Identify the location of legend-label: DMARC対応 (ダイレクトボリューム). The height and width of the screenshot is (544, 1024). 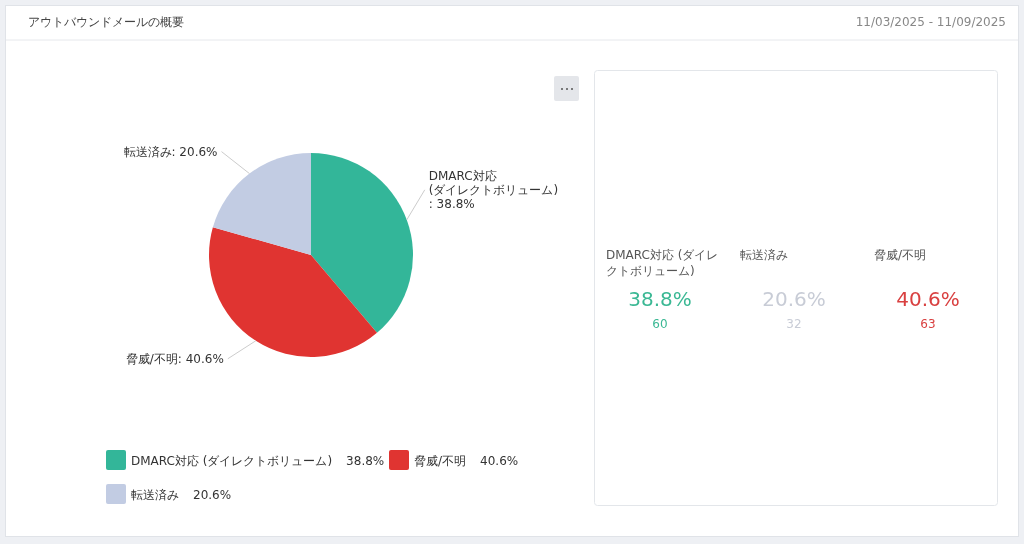
(232, 461).